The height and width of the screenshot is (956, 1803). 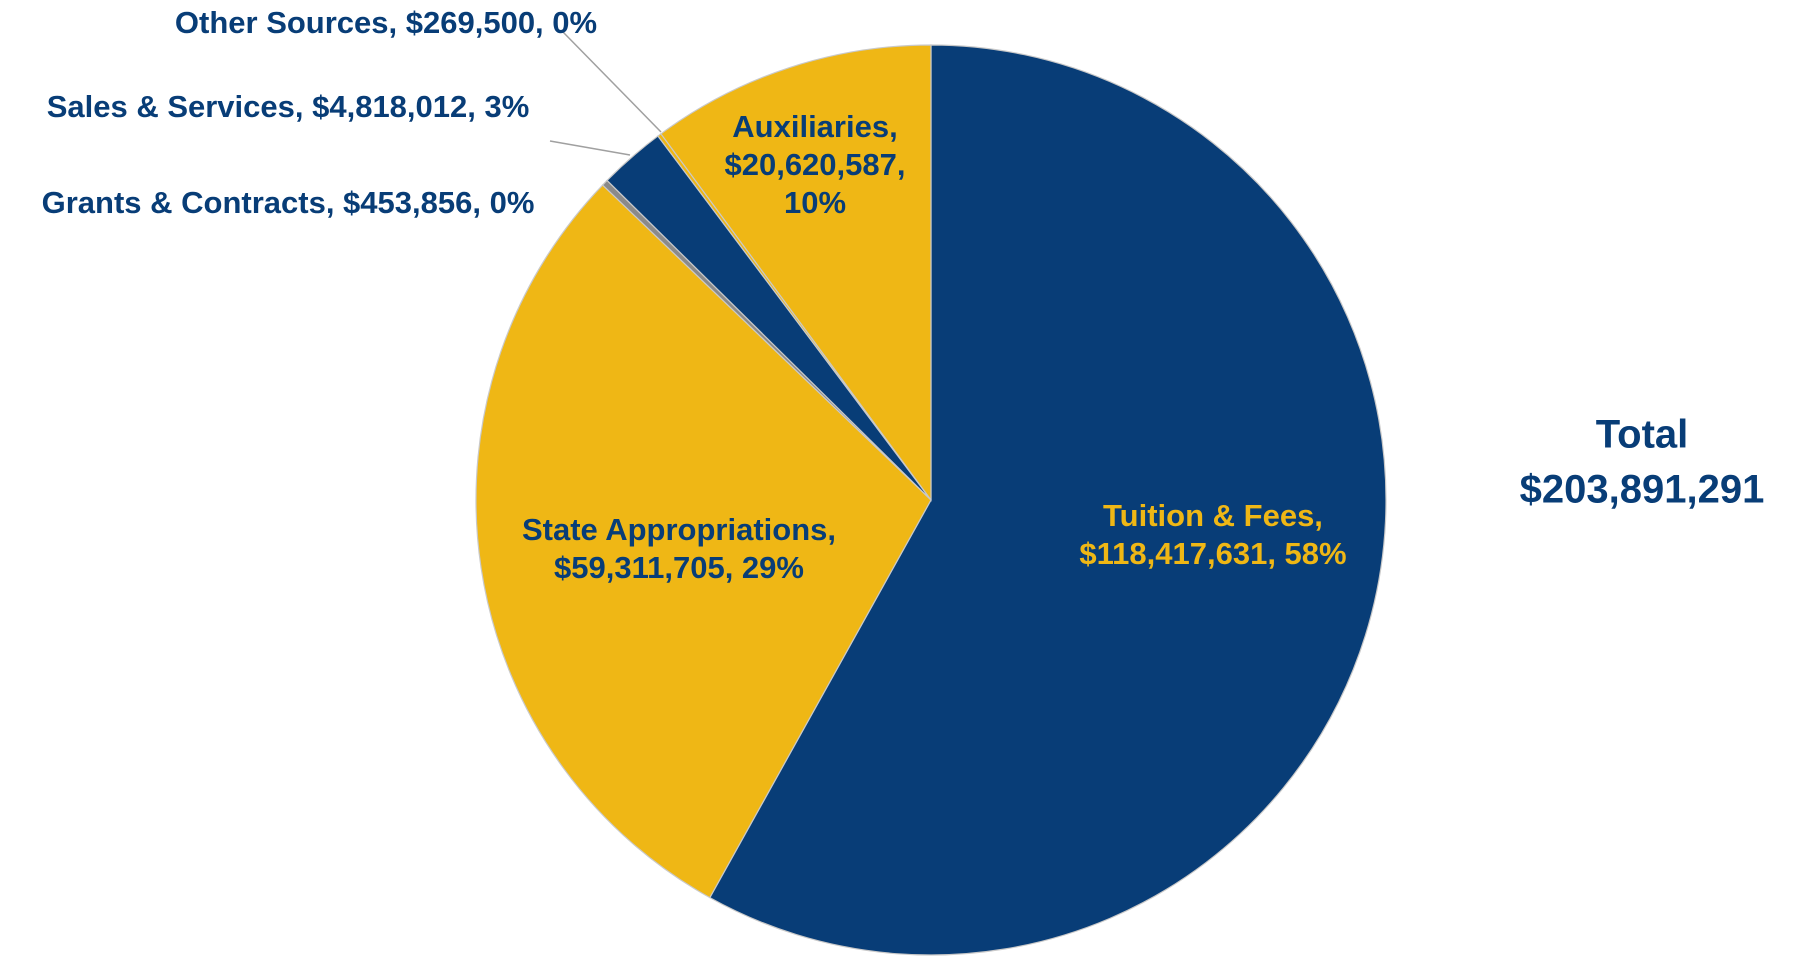 What do you see at coordinates (679, 567) in the screenshot?
I see `data-label: $59,311,705, 29%` at bounding box center [679, 567].